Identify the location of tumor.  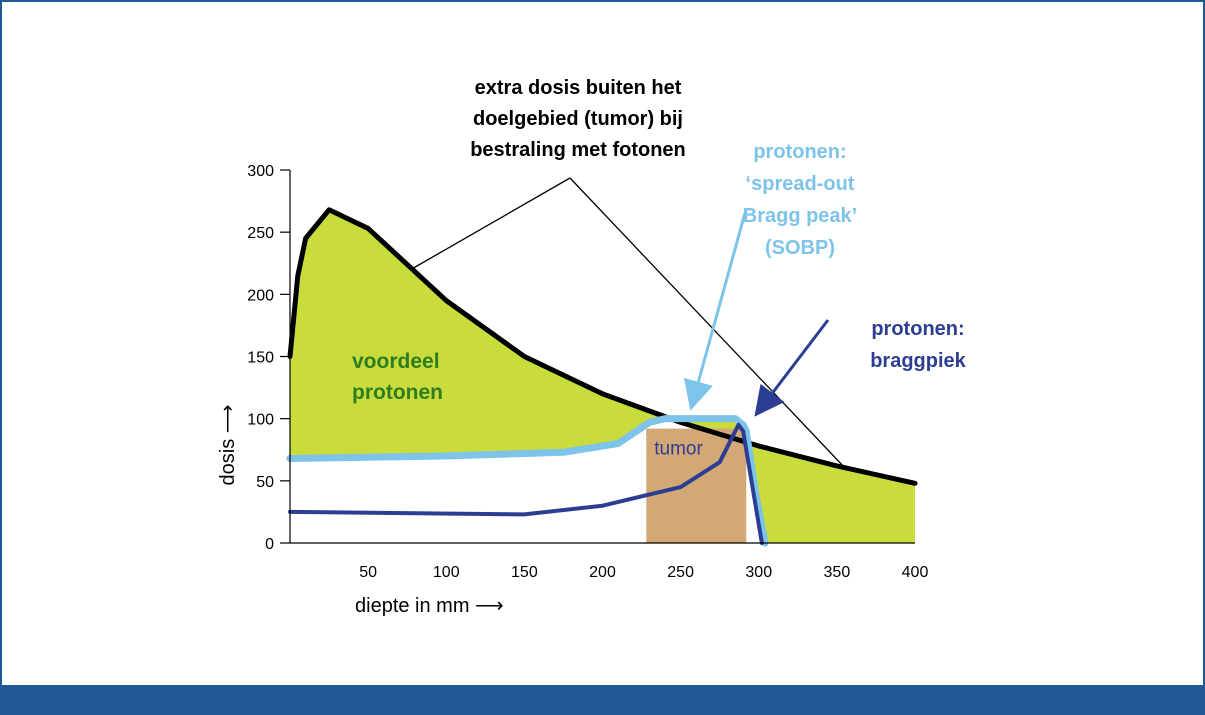
(696, 485).